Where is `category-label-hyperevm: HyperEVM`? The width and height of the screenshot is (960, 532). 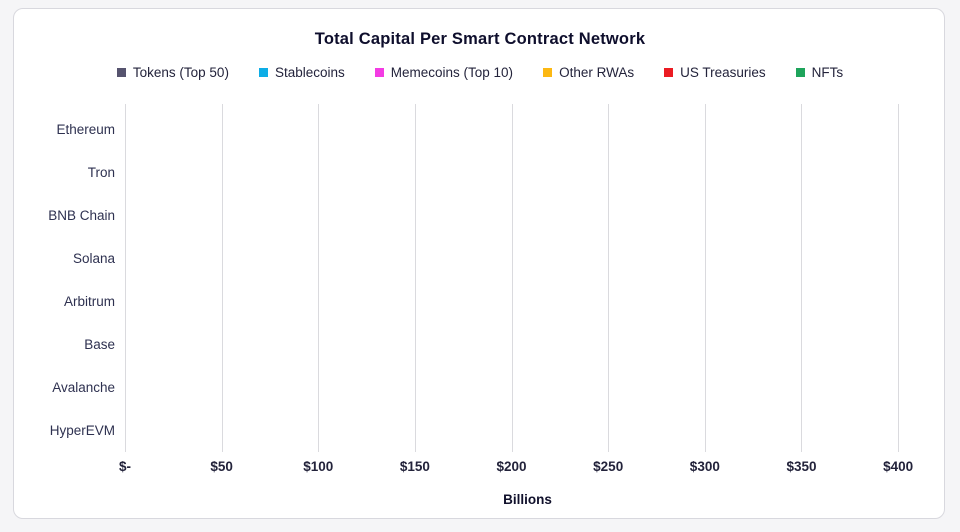 category-label-hyperevm: HyperEVM is located at coordinates (82, 430).